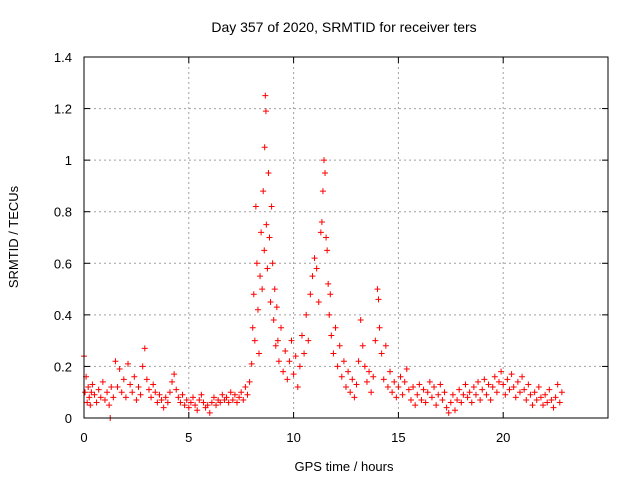 Image resolution: width=640 pixels, height=480 pixels. Describe the element at coordinates (63, 366) in the screenshot. I see `y-tick-label: 0.2` at that location.